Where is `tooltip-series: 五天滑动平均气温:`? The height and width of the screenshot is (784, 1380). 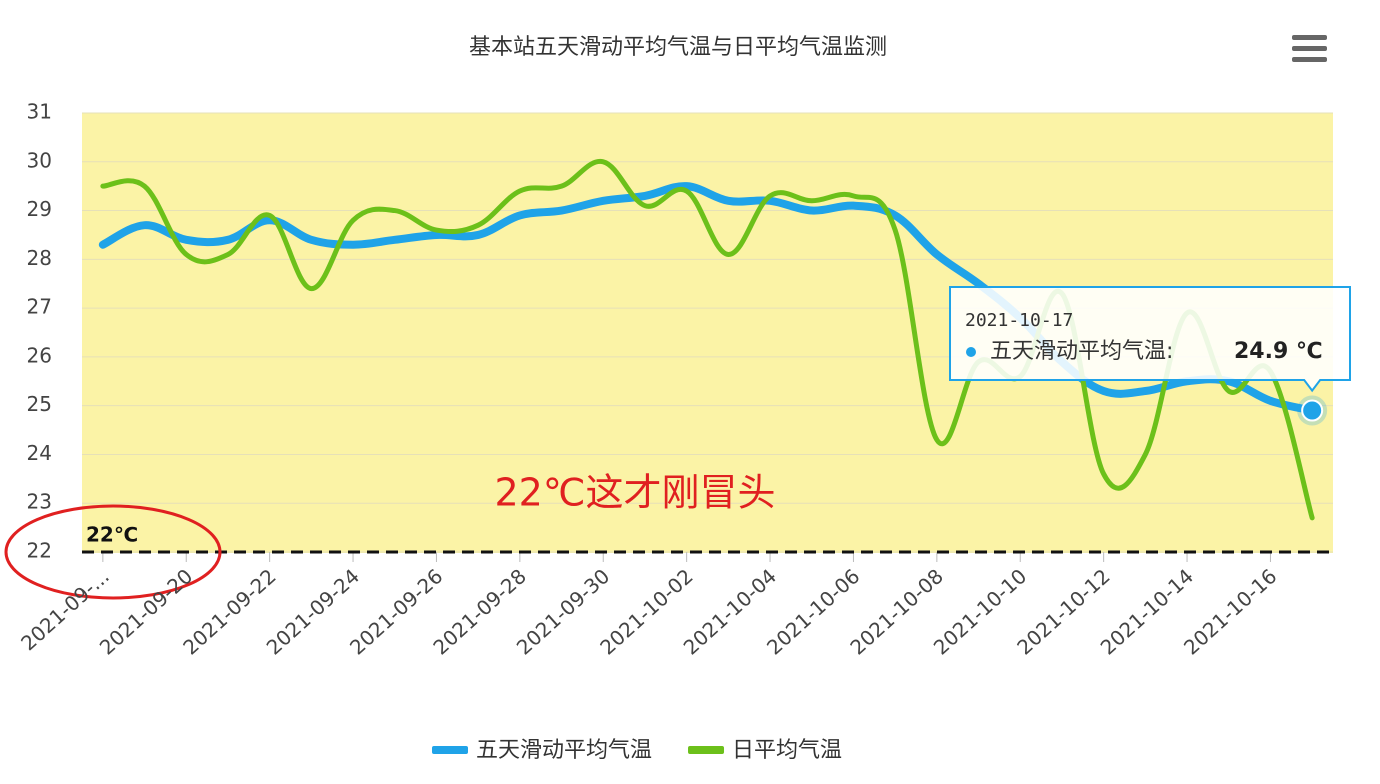
tooltip-series: 五天滑动平均气温: is located at coordinates (1081, 351).